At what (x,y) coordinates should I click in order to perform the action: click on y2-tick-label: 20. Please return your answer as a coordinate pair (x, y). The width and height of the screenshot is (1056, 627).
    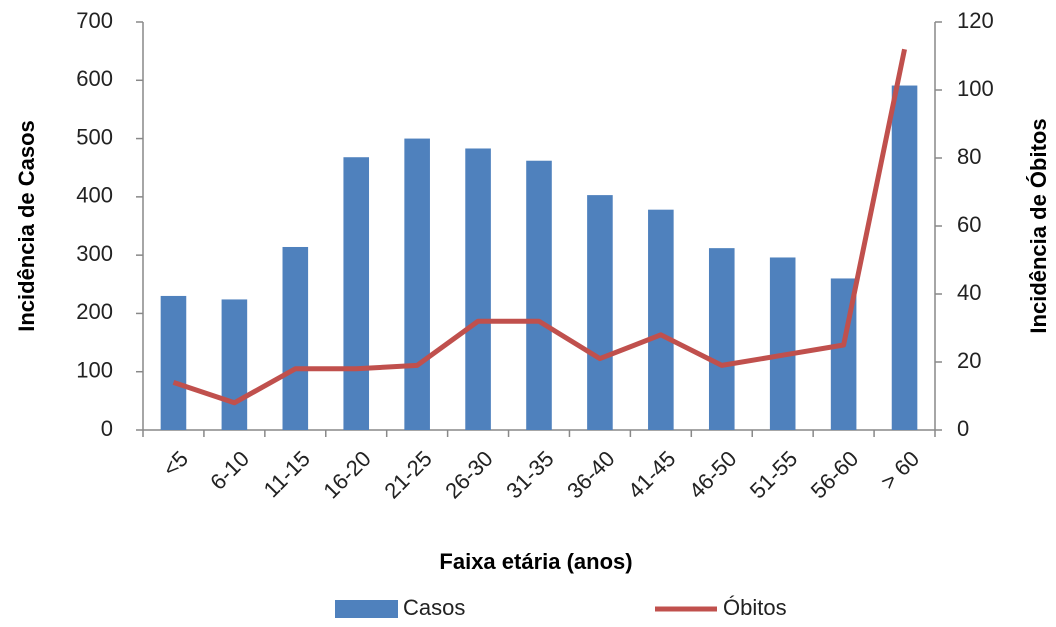
    Looking at the image, I should click on (969, 360).